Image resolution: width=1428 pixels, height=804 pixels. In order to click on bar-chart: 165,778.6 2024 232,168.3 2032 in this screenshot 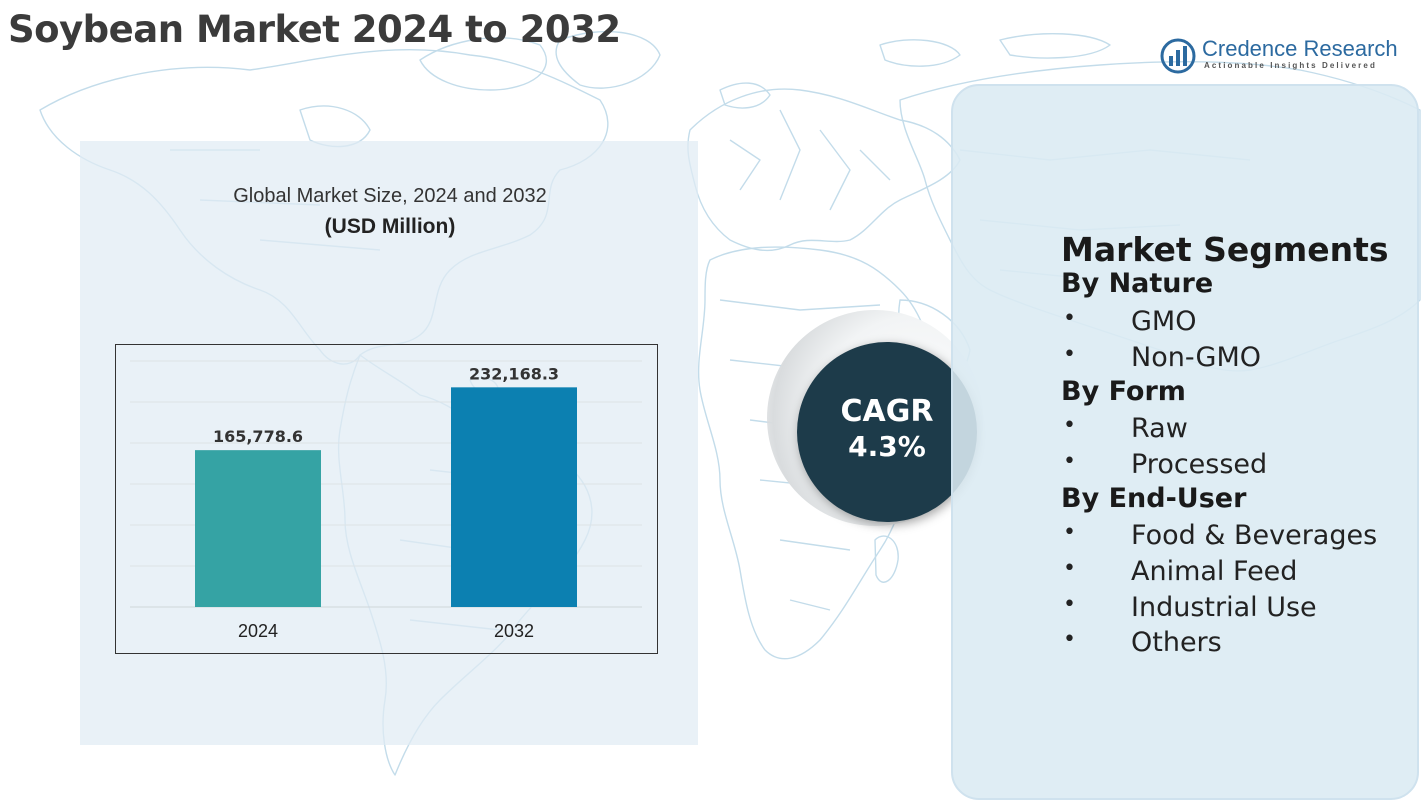, I will do `click(386, 499)`.